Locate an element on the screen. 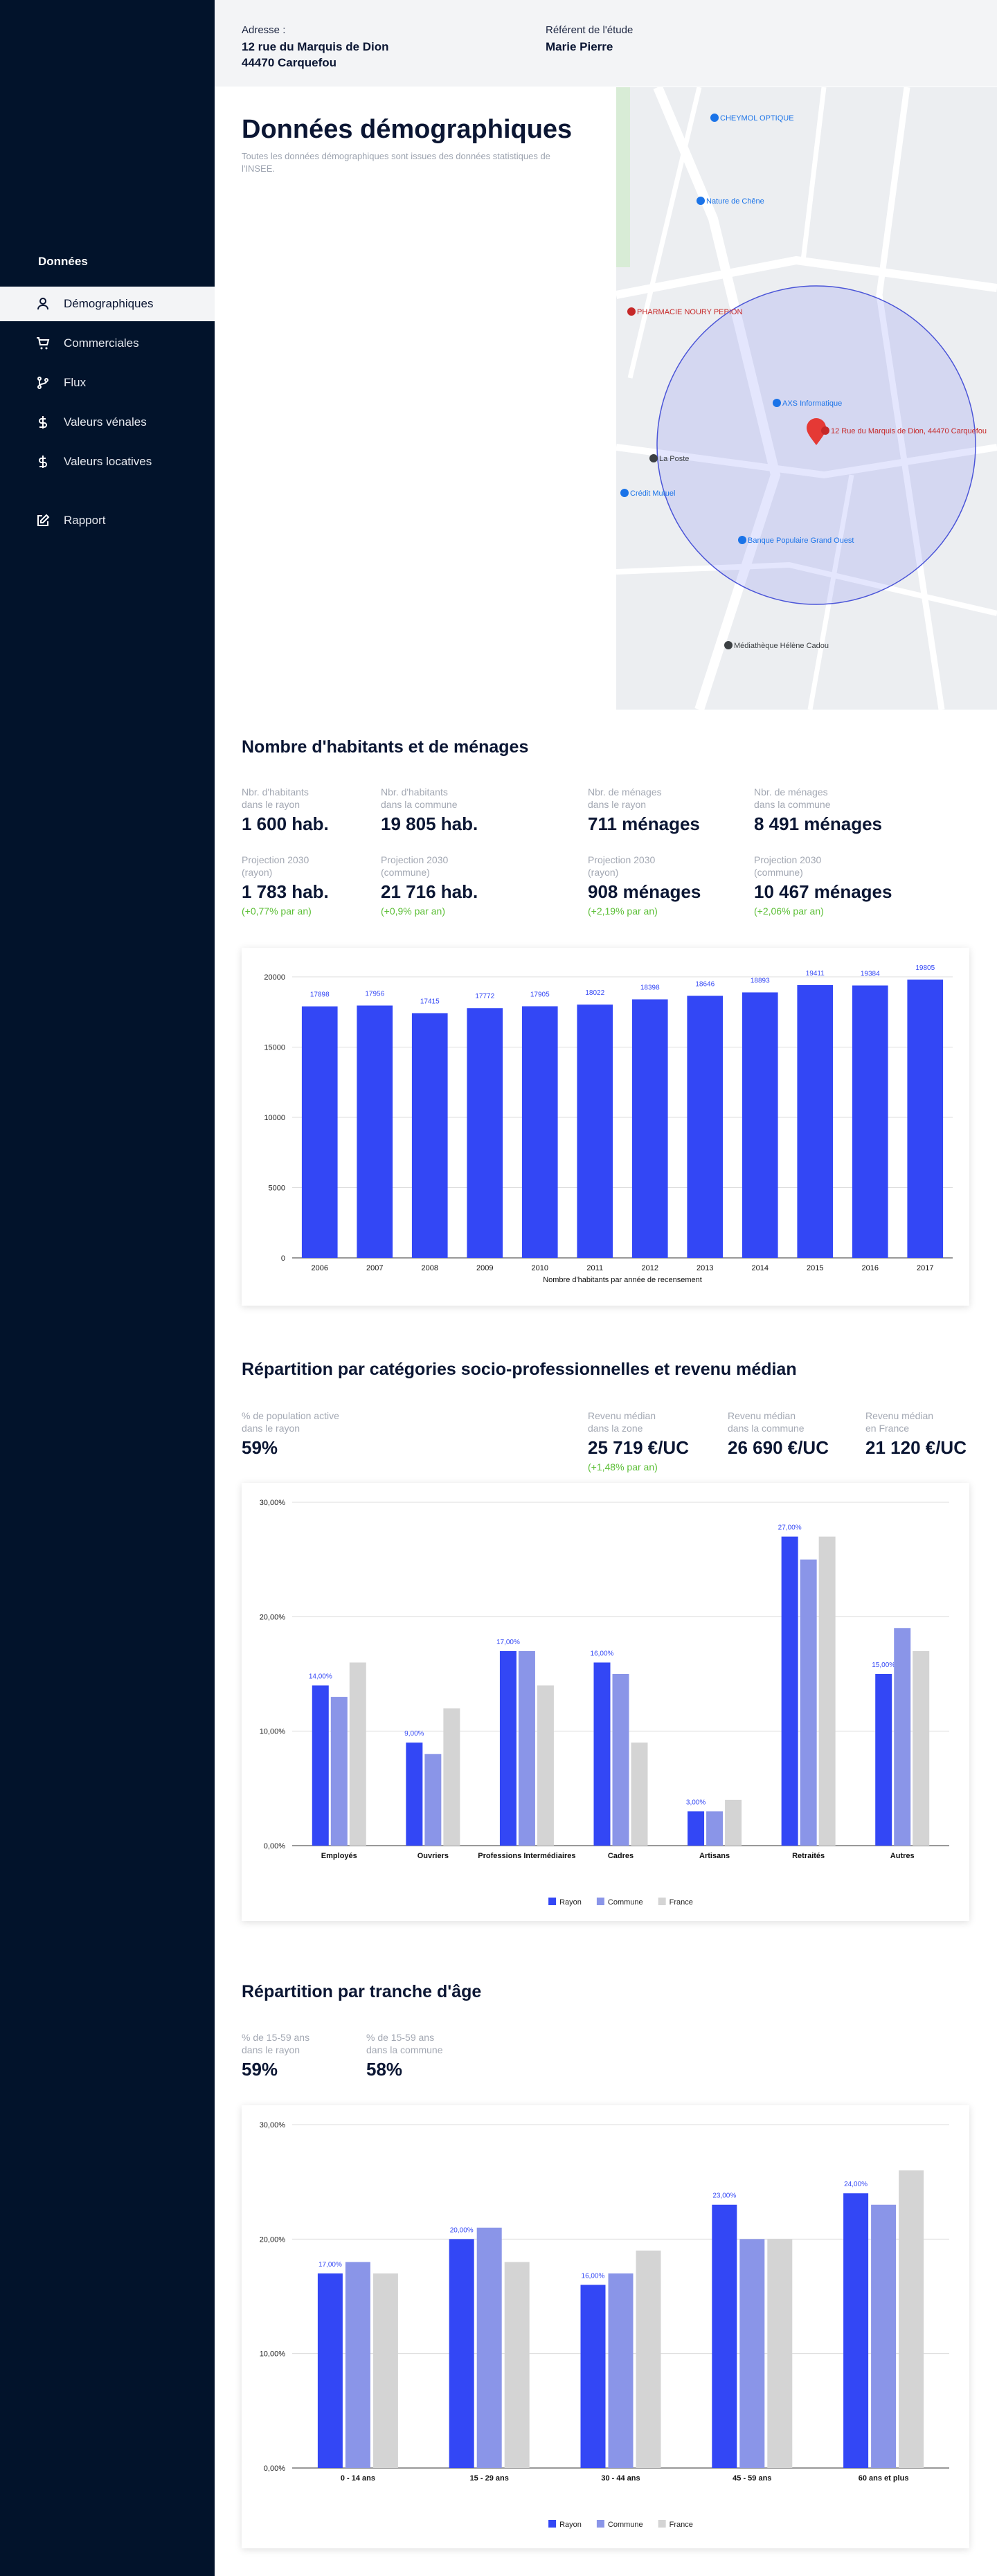  stat: Revenu médian en France 21 120 €/UC is located at coordinates (916, 1434).